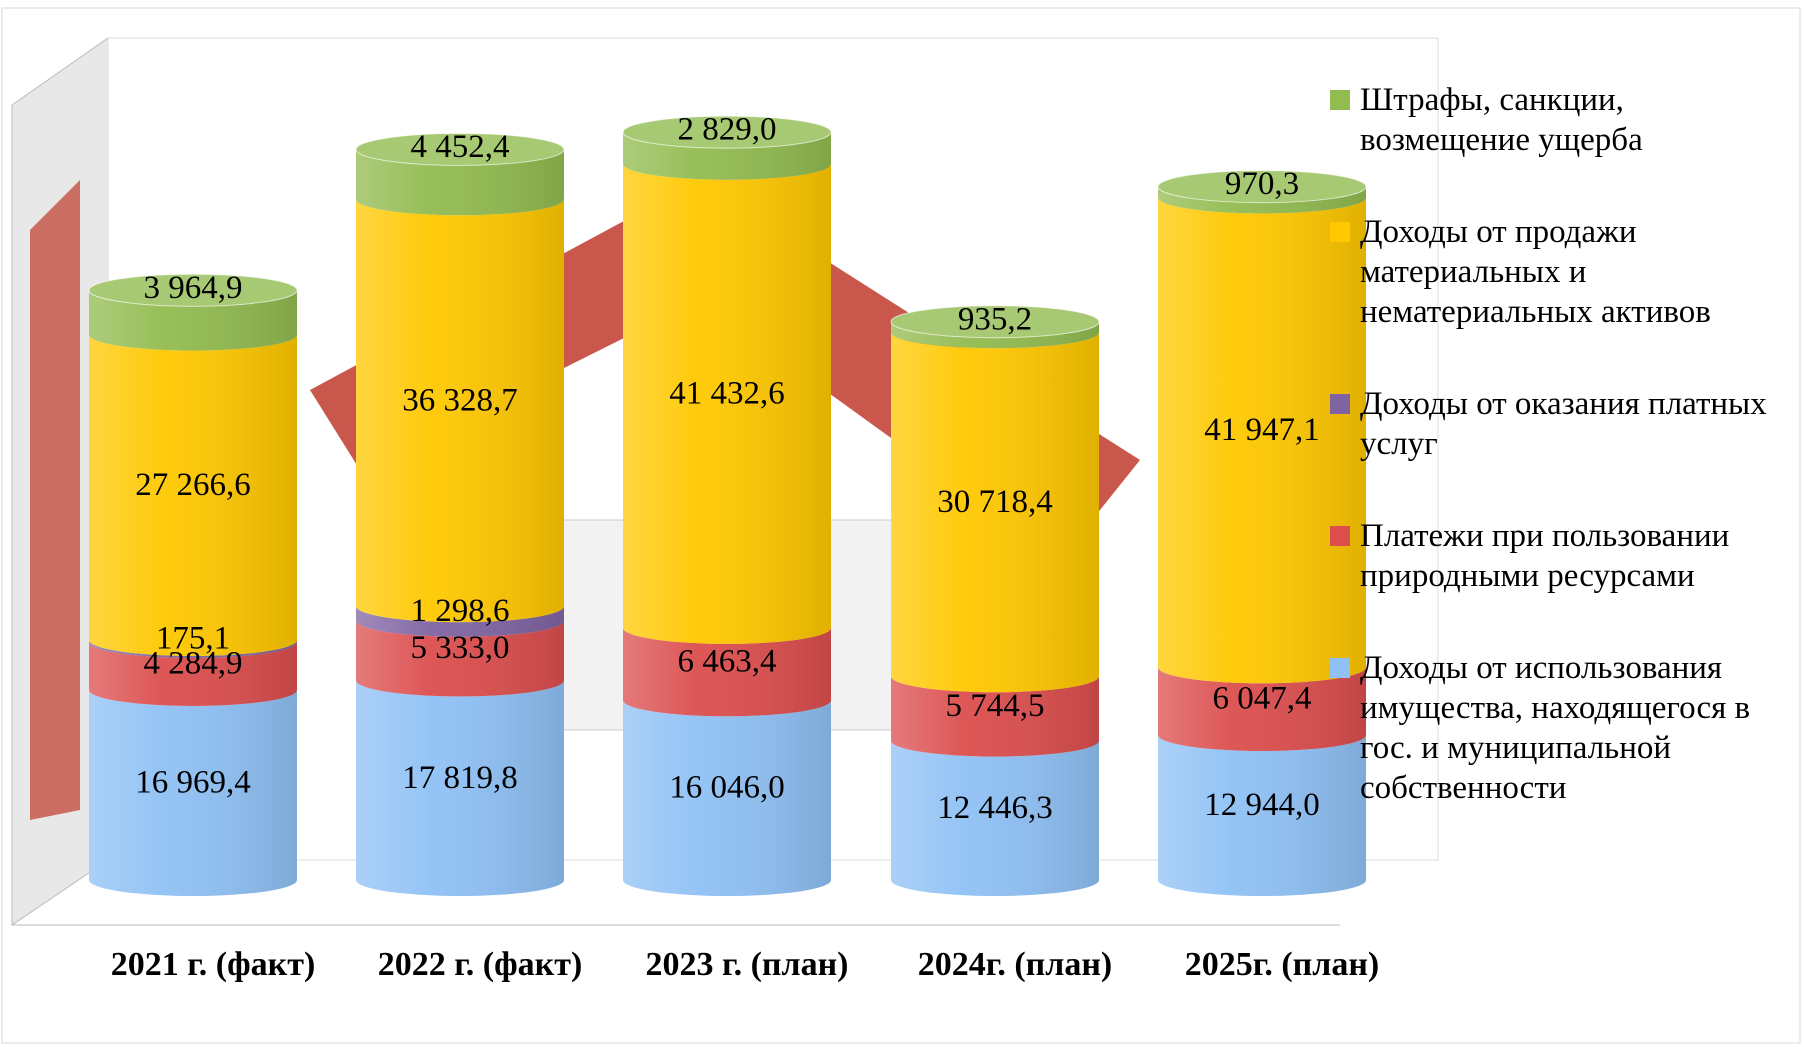 This screenshot has height=1047, width=1804. I want to click on data-label: 935,2, so click(995, 319).